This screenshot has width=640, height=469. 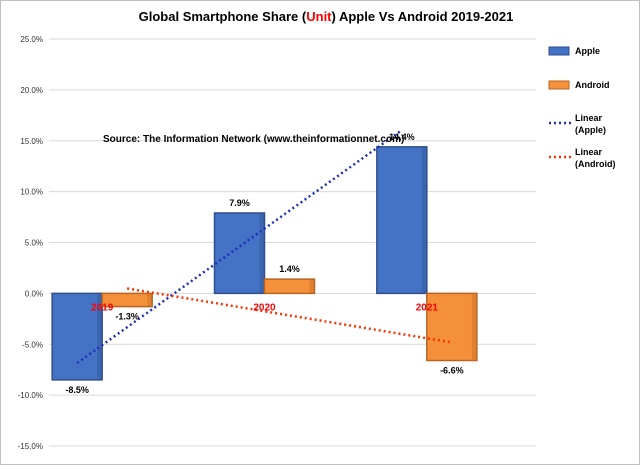 I want to click on x-category-label: 2019, so click(x=102, y=307).